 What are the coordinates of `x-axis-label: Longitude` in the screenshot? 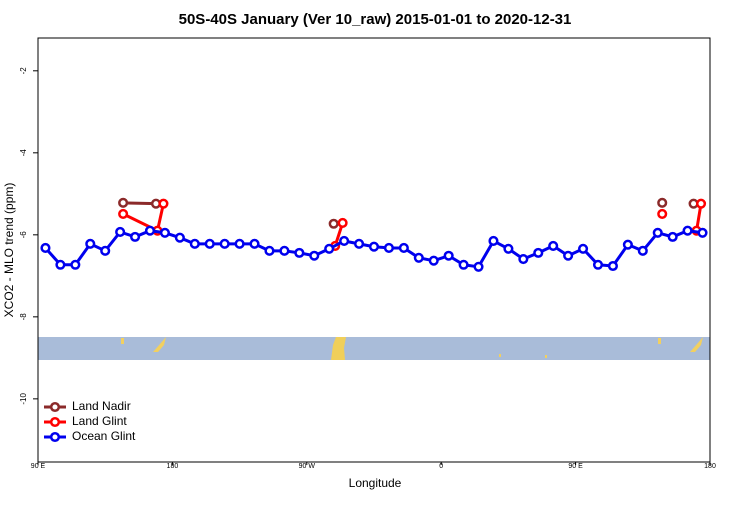 It's located at (375, 483).